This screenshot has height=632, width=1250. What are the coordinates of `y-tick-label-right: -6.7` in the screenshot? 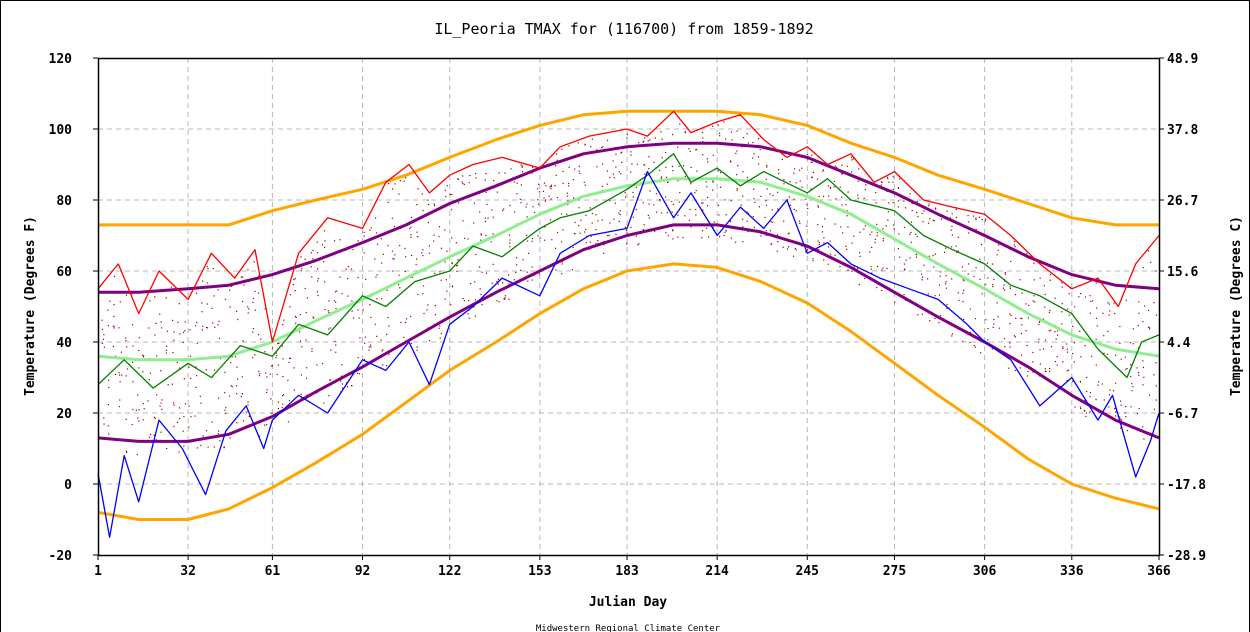 It's located at (1182, 414).